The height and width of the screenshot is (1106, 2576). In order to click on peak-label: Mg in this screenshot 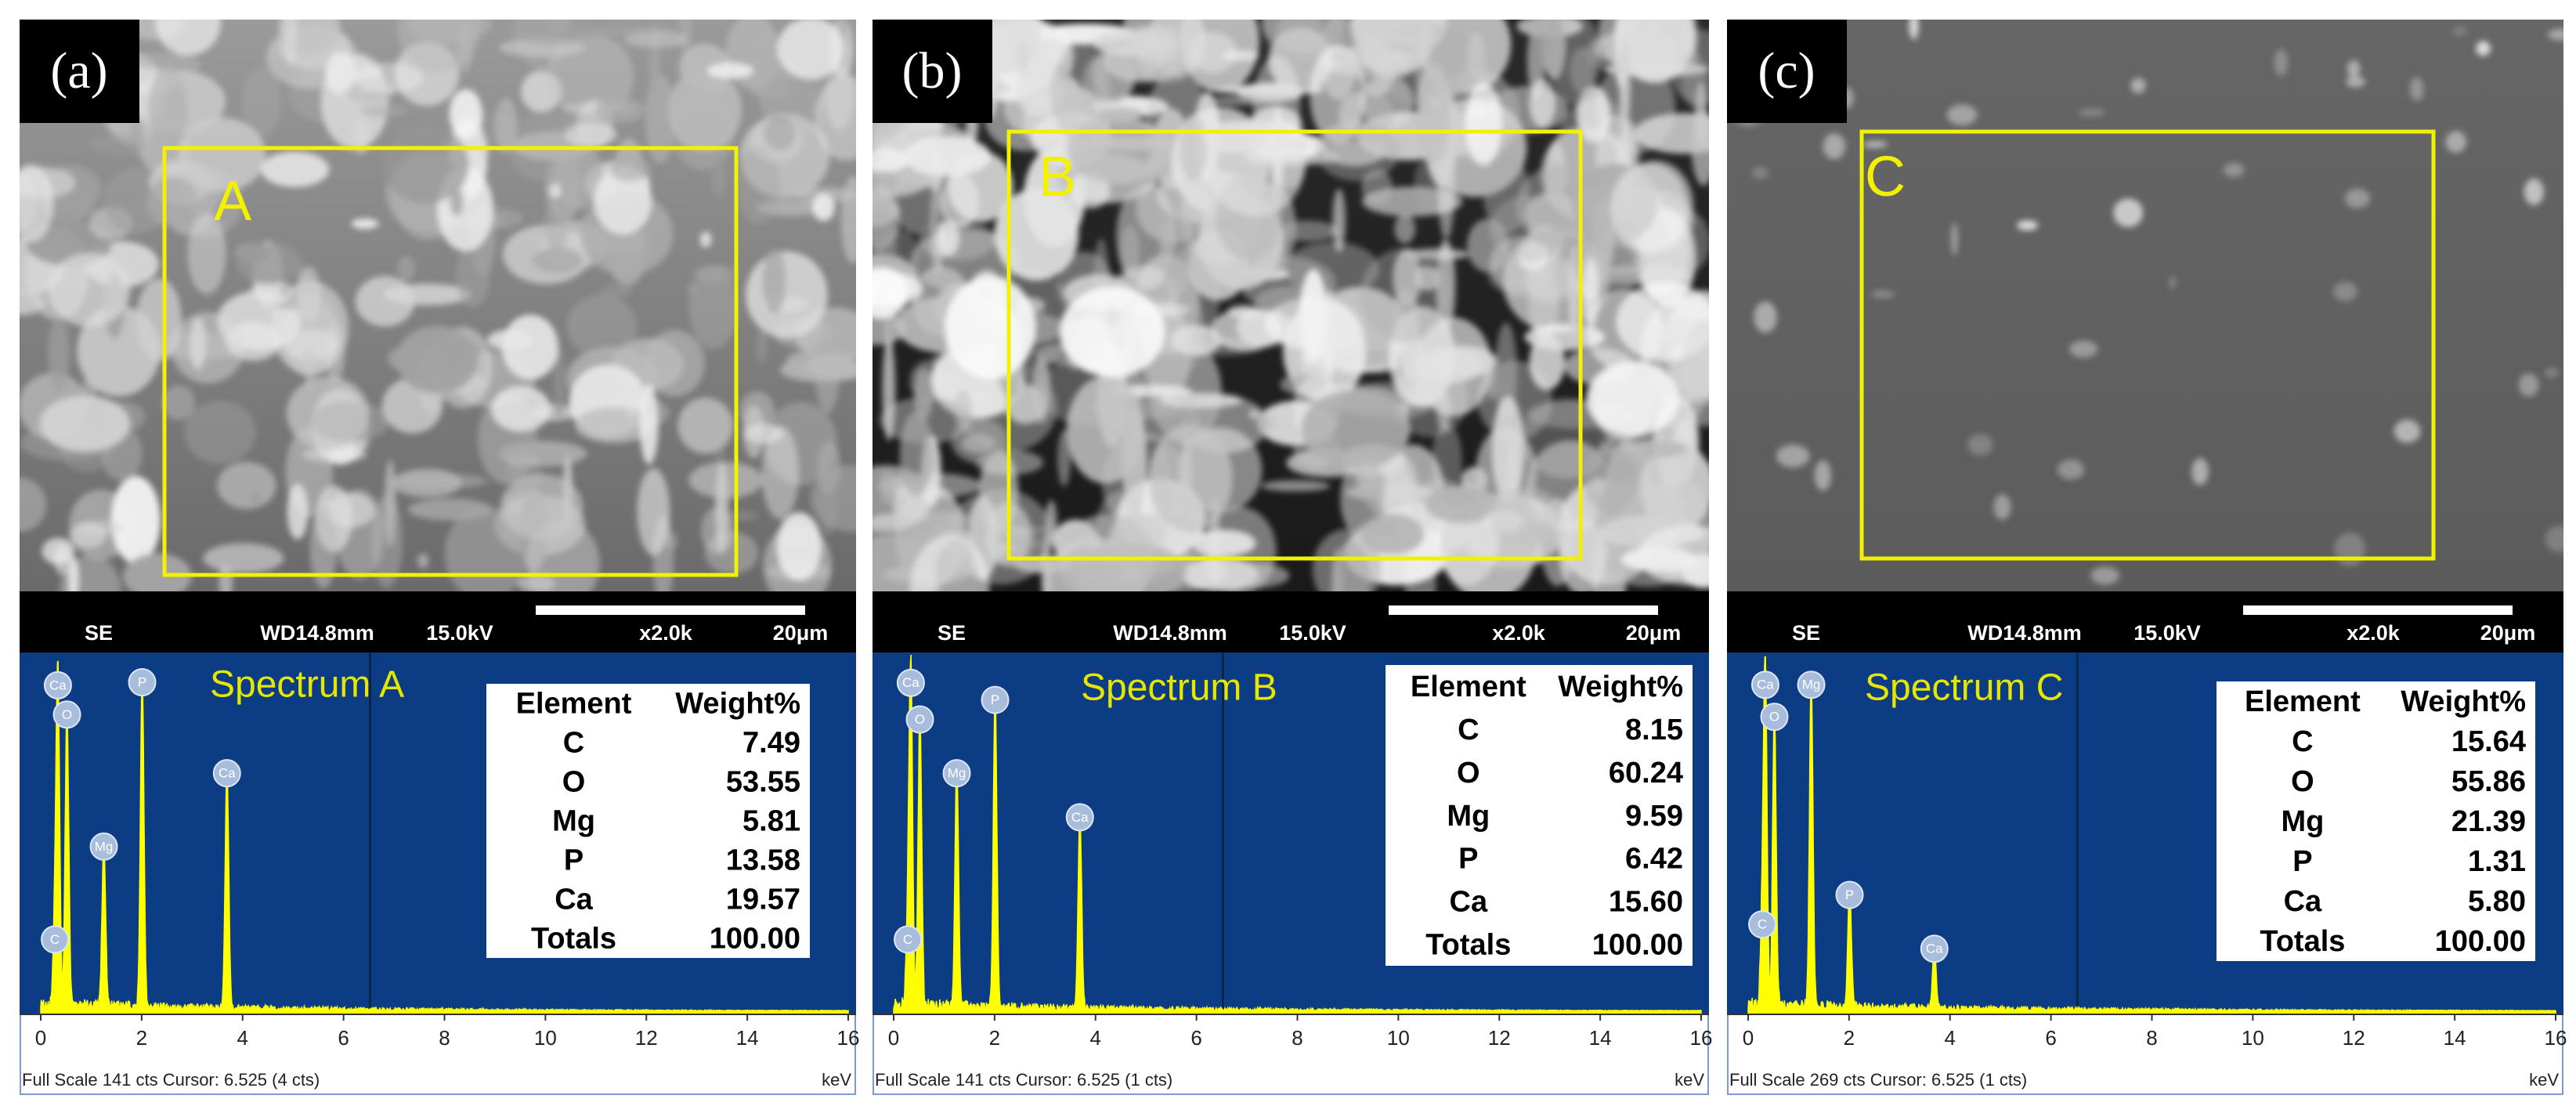, I will do `click(1811, 685)`.